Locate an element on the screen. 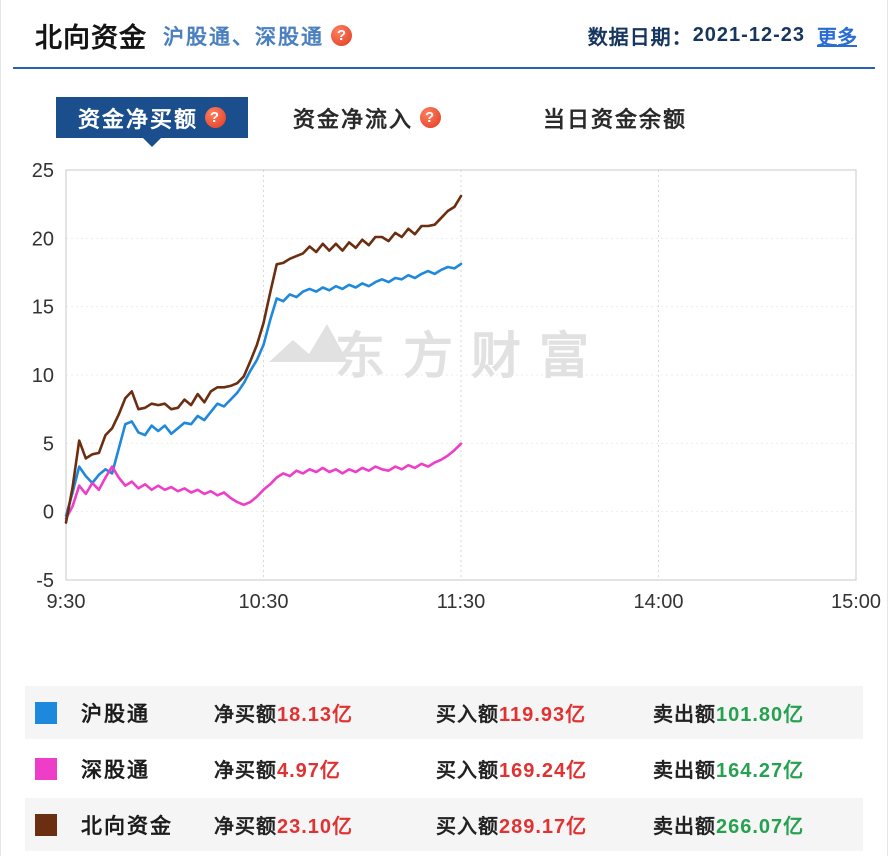 The width and height of the screenshot is (888, 856). tab-net-buy-help-icon: ? is located at coordinates (216, 117).